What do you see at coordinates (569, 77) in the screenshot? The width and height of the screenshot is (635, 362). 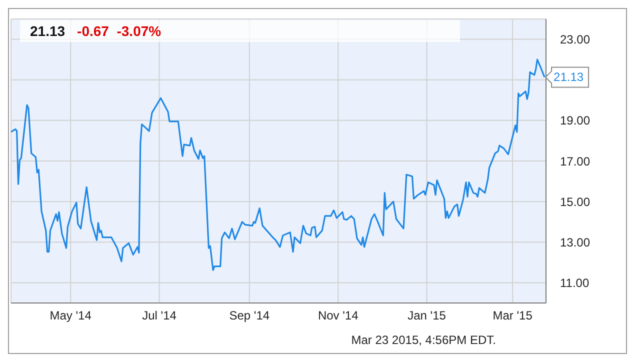 I see `annotation: 21.13` at bounding box center [569, 77].